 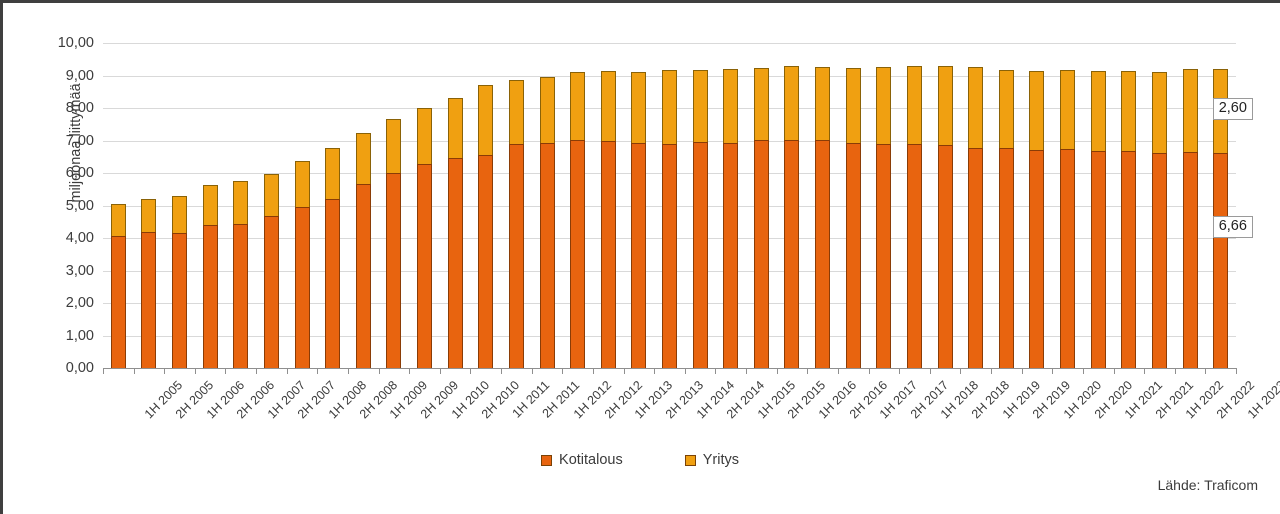 What do you see at coordinates (669, 43) in the screenshot?
I see `gridline` at bounding box center [669, 43].